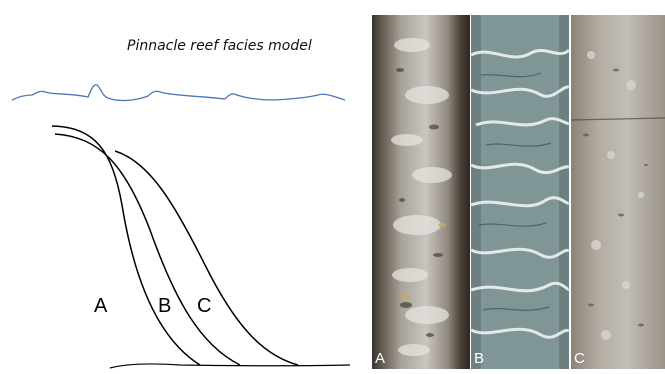 Image resolution: width=665 pixels, height=374 pixels. I want to click on core-photo-b: B, so click(520, 192).